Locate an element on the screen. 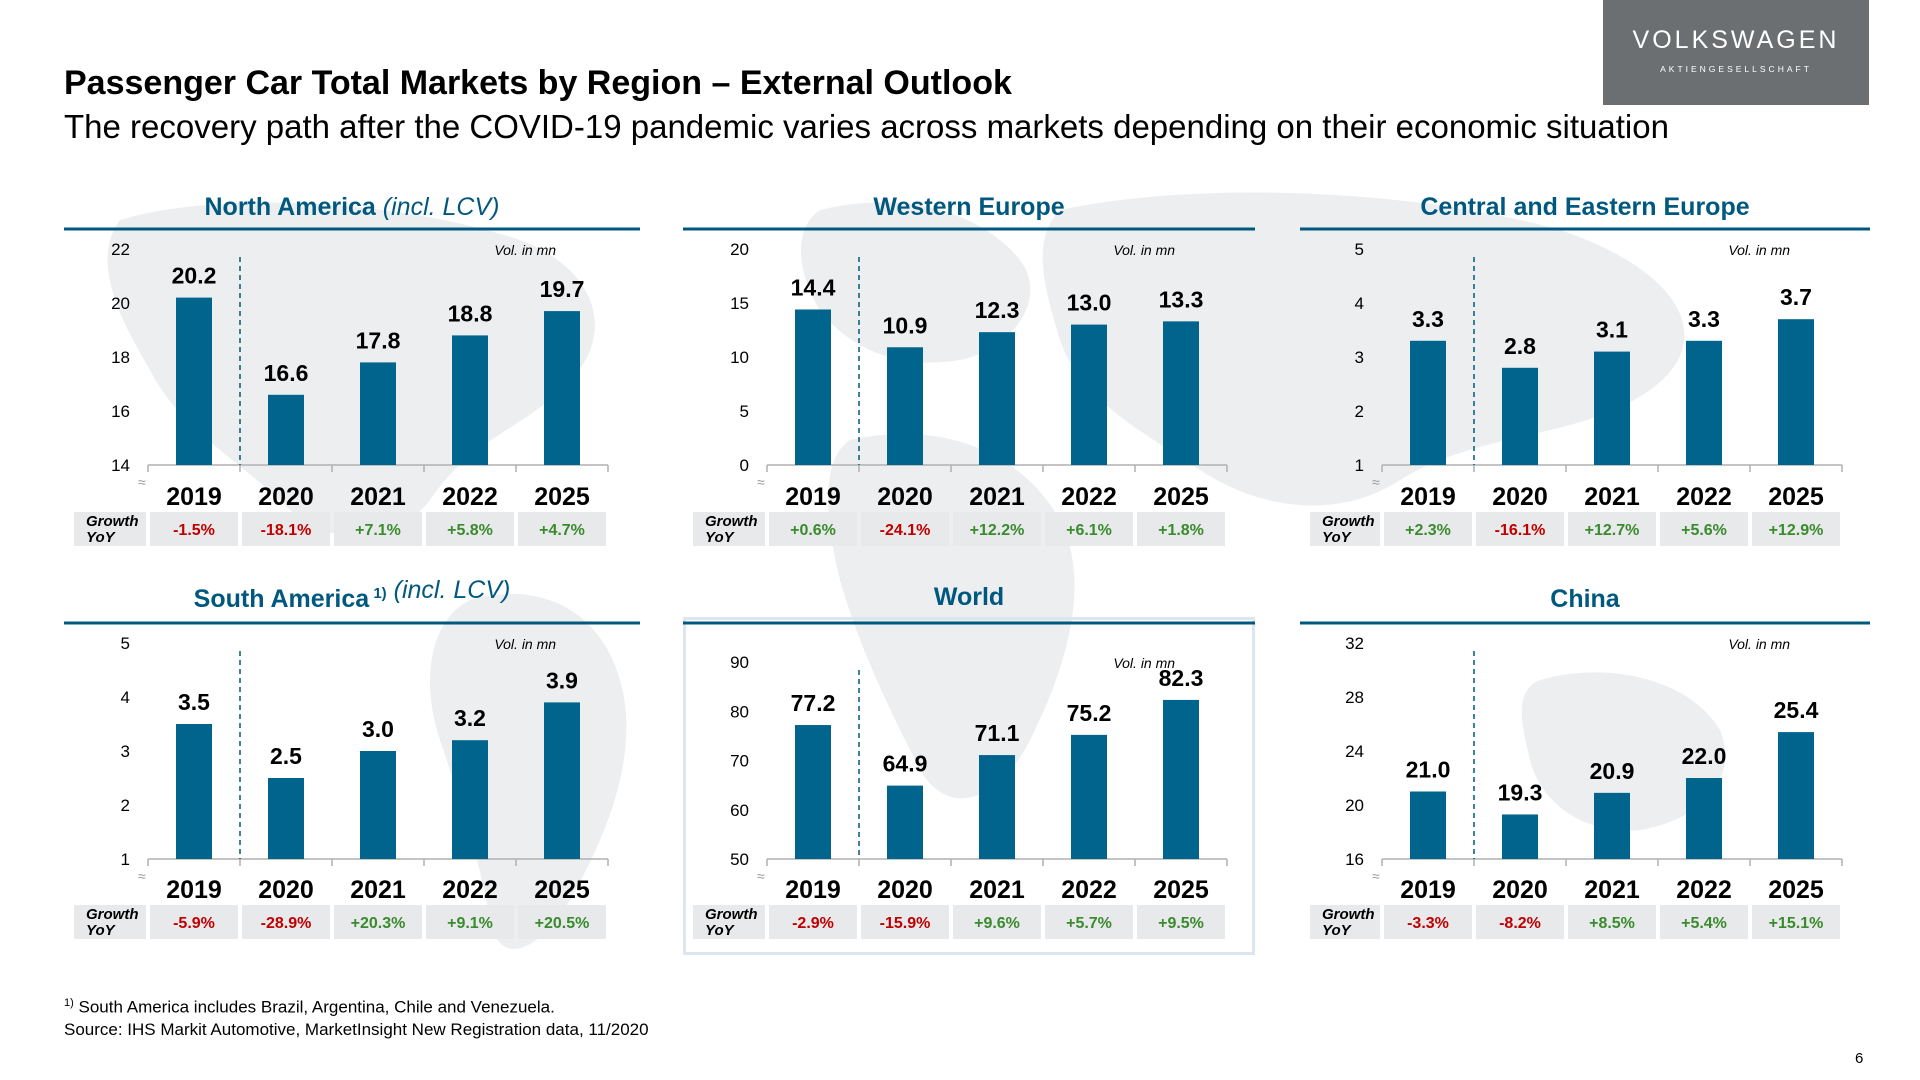  central-and-eastern-europe-x-label-2020: 2020 is located at coordinates (1520, 497).